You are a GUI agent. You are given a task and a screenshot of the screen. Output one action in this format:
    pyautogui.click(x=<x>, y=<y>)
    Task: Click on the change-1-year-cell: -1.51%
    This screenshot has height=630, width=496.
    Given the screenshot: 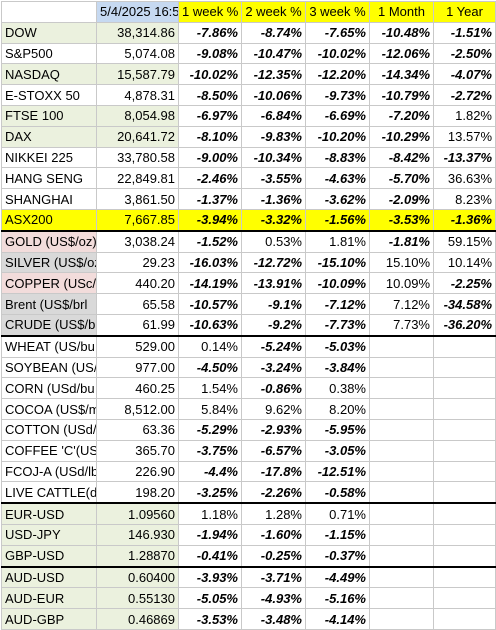 What is the action you would take?
    pyautogui.click(x=464, y=32)
    